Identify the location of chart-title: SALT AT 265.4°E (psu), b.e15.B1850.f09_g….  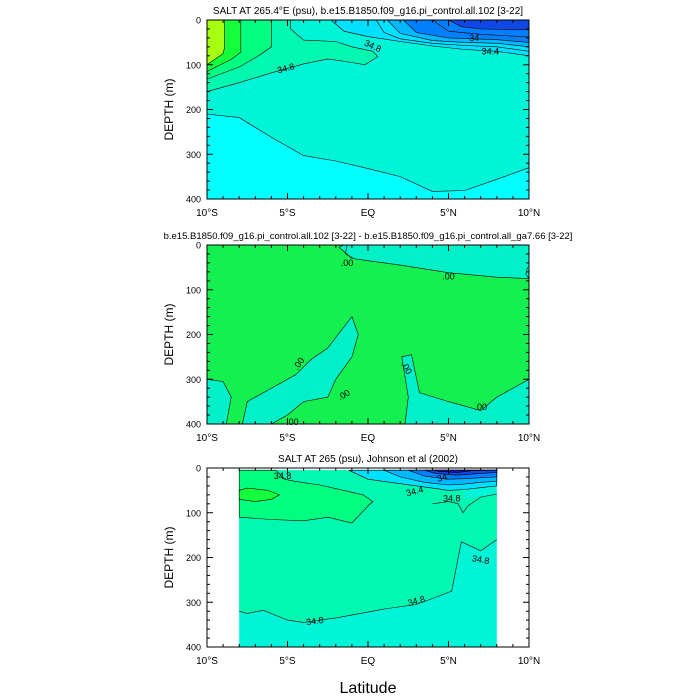
(368, 11).